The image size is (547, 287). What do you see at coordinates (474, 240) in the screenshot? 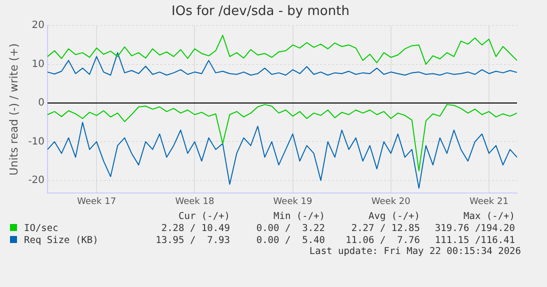
I see `text: 111.15 /116.41` at bounding box center [474, 240].